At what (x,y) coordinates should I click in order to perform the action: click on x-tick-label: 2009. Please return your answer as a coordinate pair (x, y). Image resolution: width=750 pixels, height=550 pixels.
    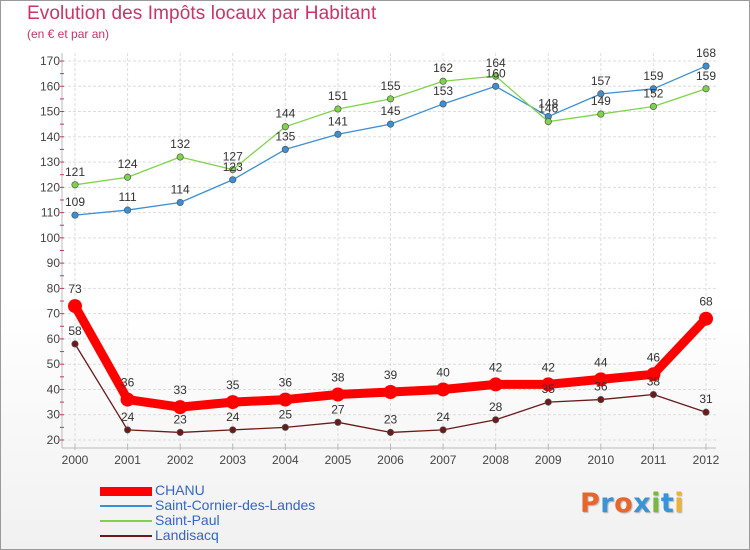
    Looking at the image, I should click on (548, 460).